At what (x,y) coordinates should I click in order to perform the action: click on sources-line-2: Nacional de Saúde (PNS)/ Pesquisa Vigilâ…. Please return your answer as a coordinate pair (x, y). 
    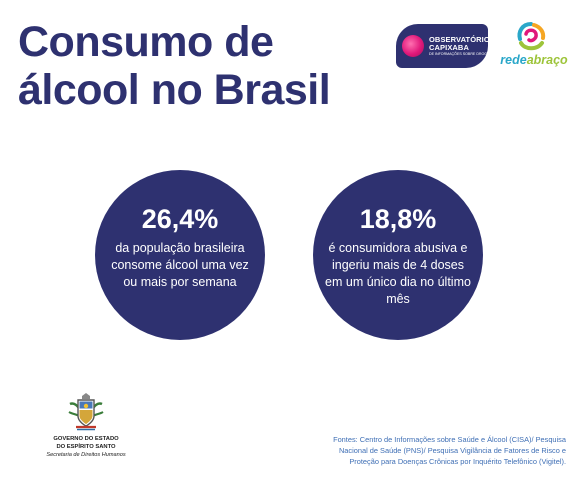
    Looking at the image, I should click on (452, 450).